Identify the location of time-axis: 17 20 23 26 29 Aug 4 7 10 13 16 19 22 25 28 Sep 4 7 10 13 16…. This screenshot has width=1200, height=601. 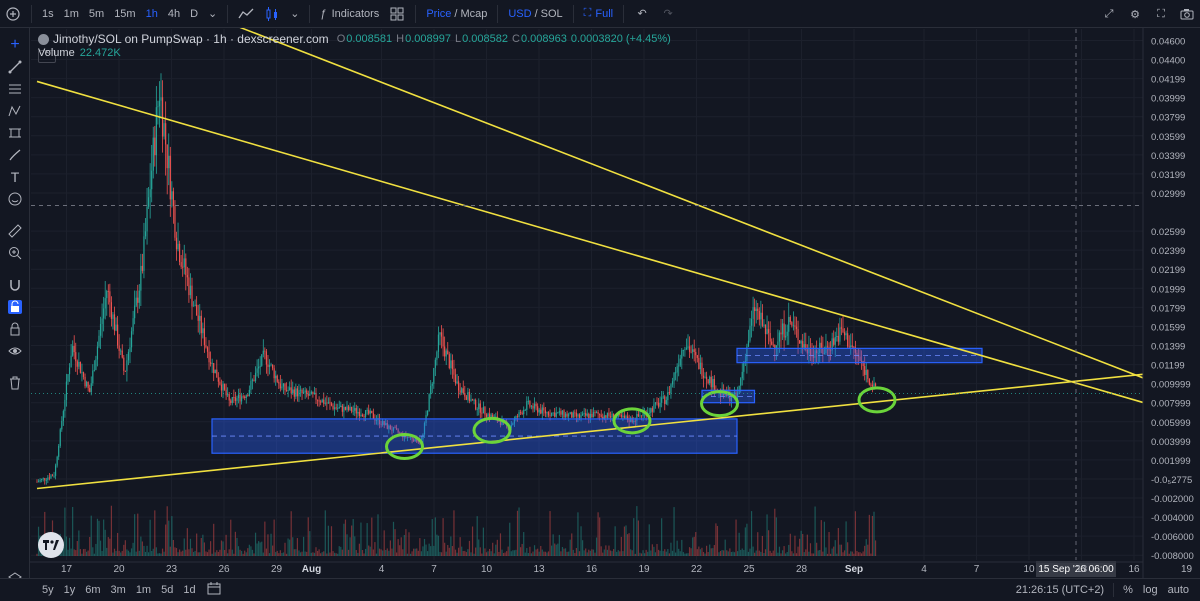
(596, 568).